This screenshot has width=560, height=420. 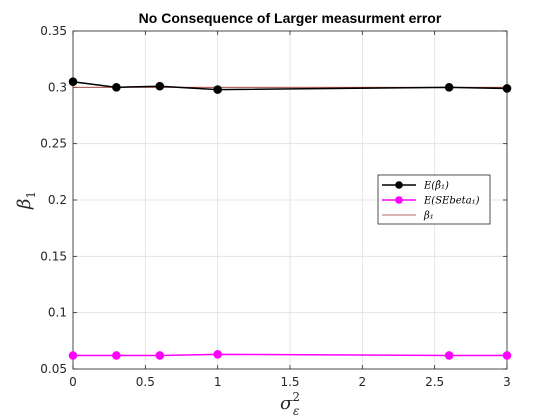 I want to click on series-1-line, so click(x=290, y=85).